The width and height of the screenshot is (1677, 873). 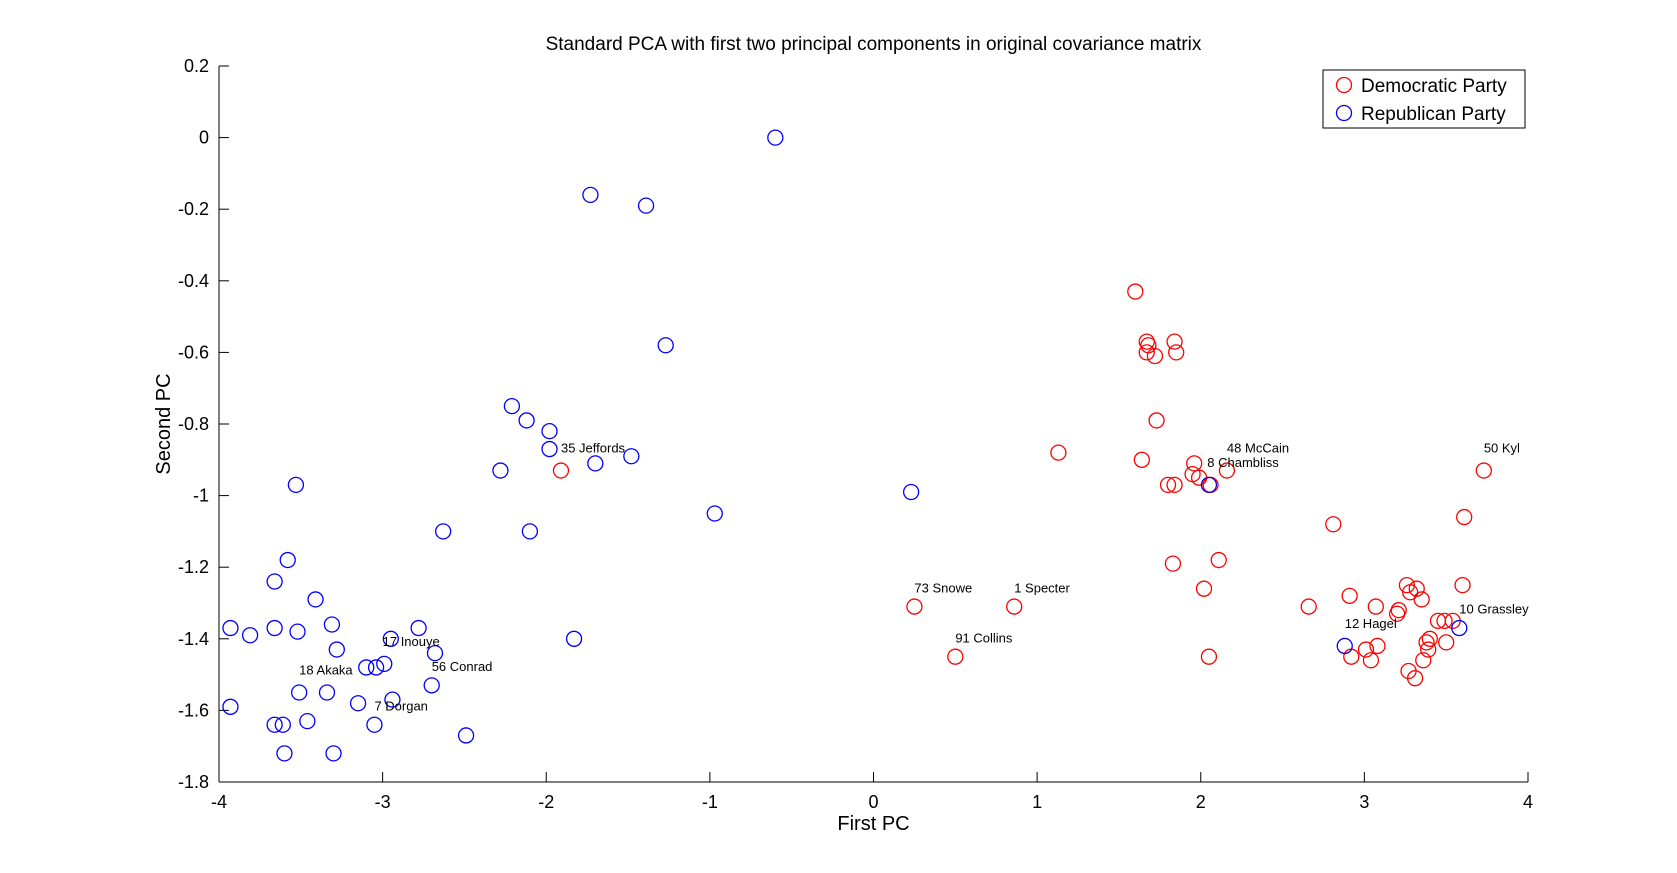 I want to click on point-annotation: 35 Jeffords, so click(x=593, y=448).